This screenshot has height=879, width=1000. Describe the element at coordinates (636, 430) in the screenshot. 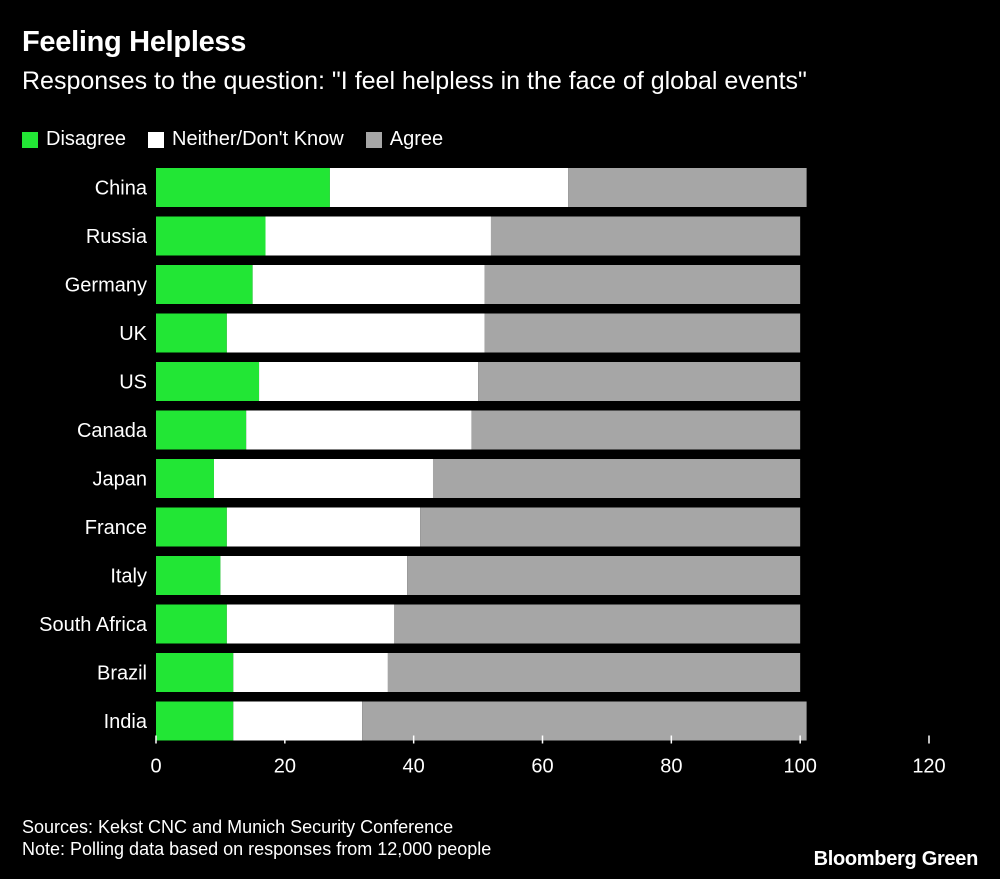

I see `bar-canada-agree` at that location.